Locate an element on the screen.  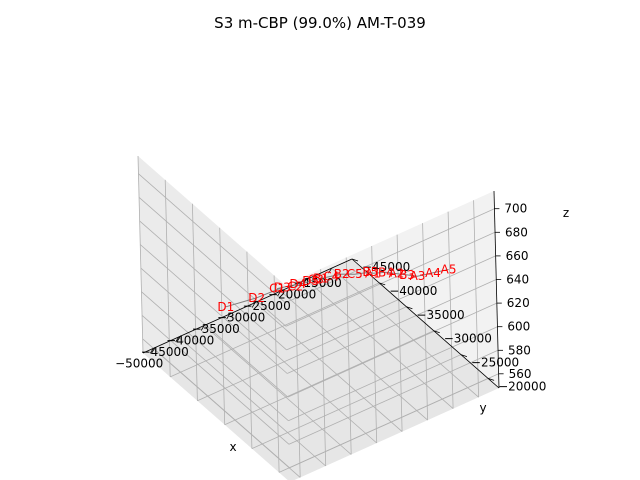
point-label-a1: A1 is located at coordinates (373, 273).